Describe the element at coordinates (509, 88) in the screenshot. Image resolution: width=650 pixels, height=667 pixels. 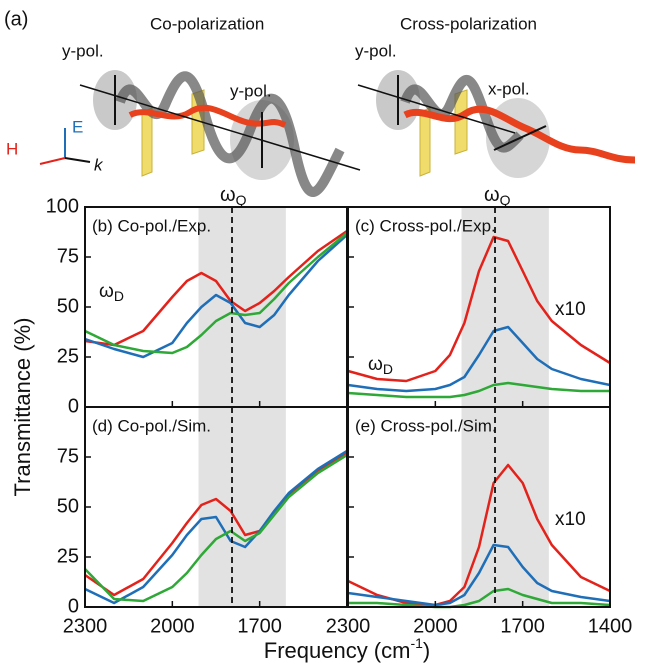
I see `pol-label: x-pol.` at that location.